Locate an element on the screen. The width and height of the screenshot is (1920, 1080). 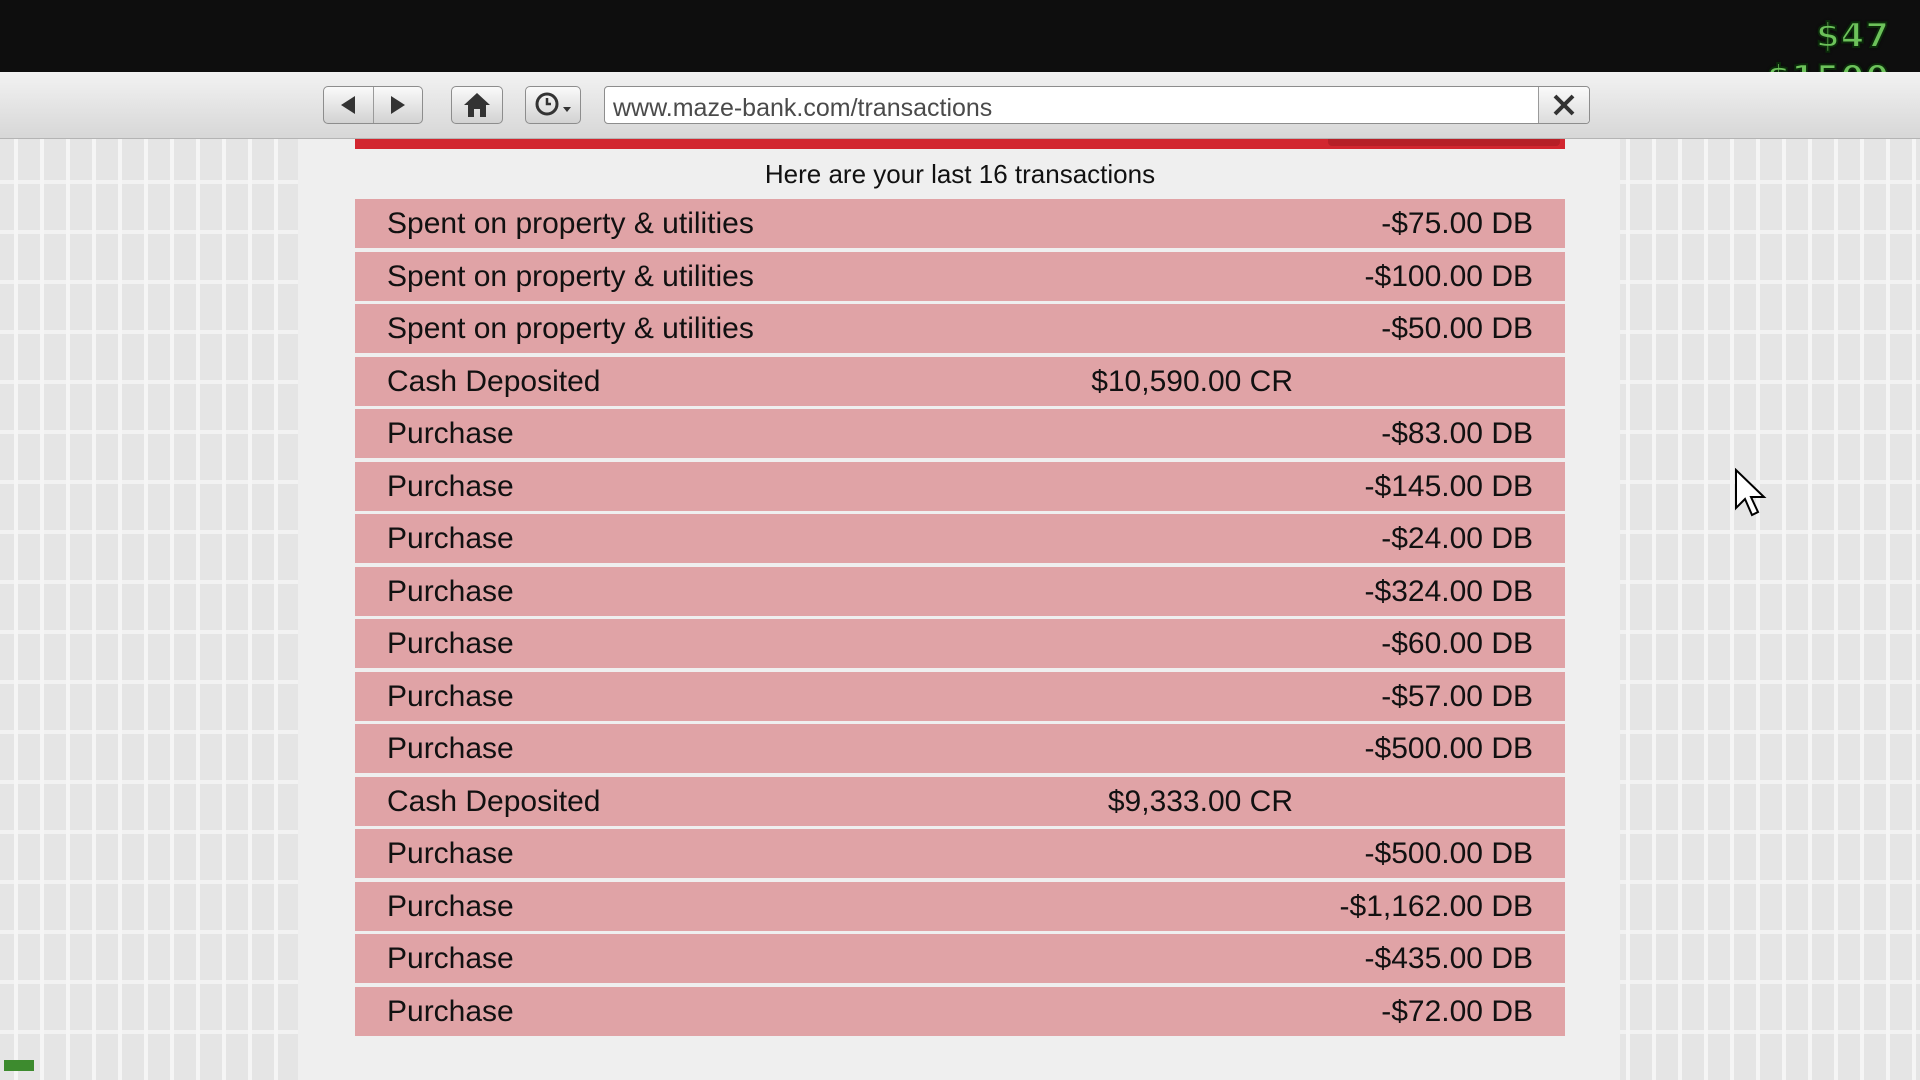
home-button is located at coordinates (477, 105).